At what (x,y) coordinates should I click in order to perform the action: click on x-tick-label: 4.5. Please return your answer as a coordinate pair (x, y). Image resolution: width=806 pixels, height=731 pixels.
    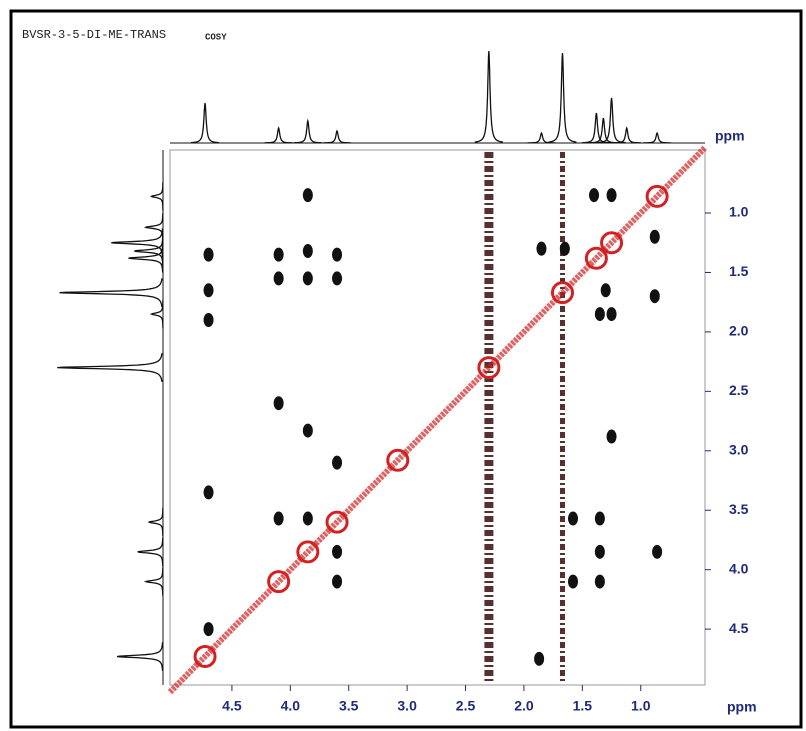
    Looking at the image, I should click on (232, 706).